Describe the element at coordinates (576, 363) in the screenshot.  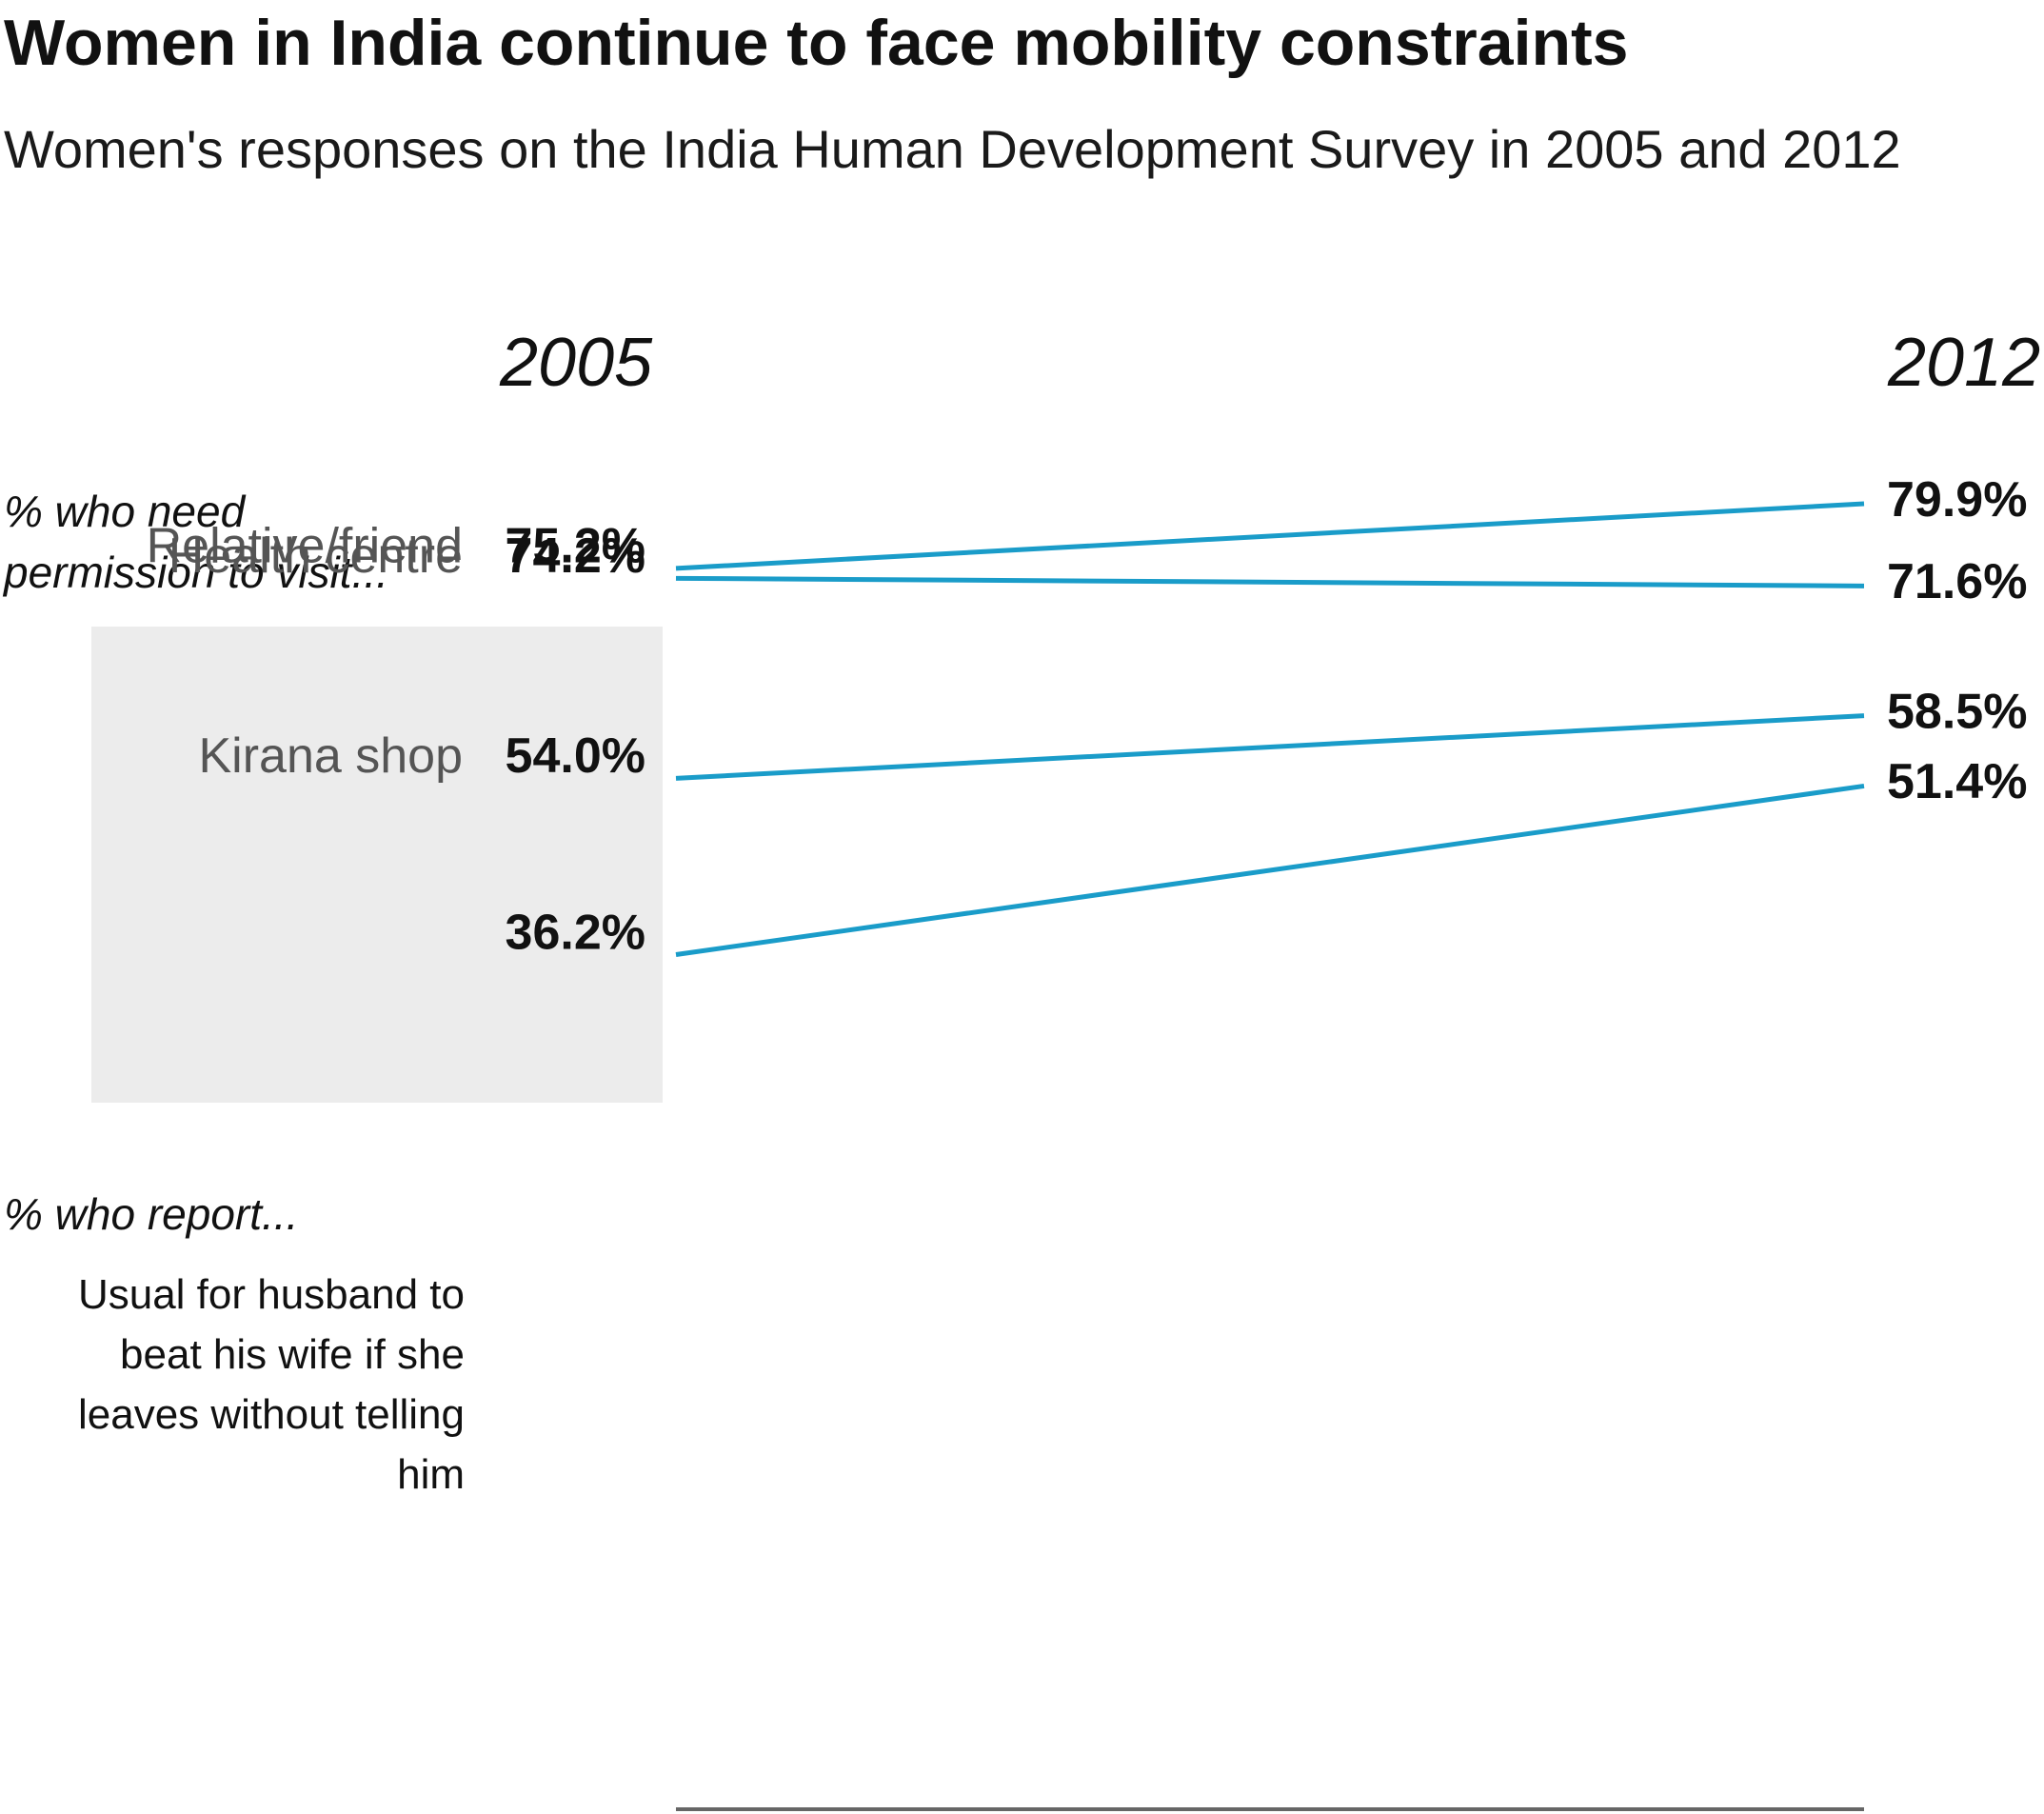
I see `year-label-2005: 2005` at that location.